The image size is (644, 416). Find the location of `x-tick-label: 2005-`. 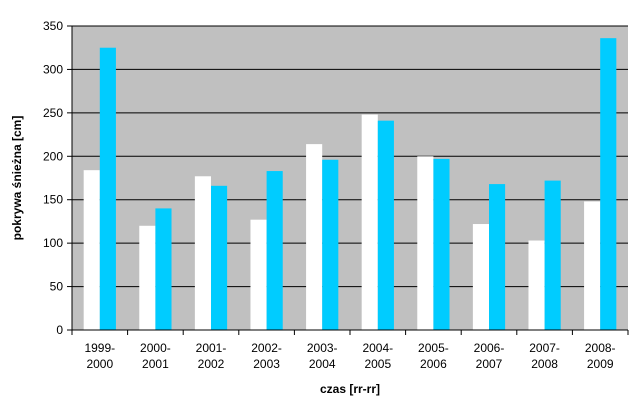

x-tick-label: 2005- is located at coordinates (433, 348).